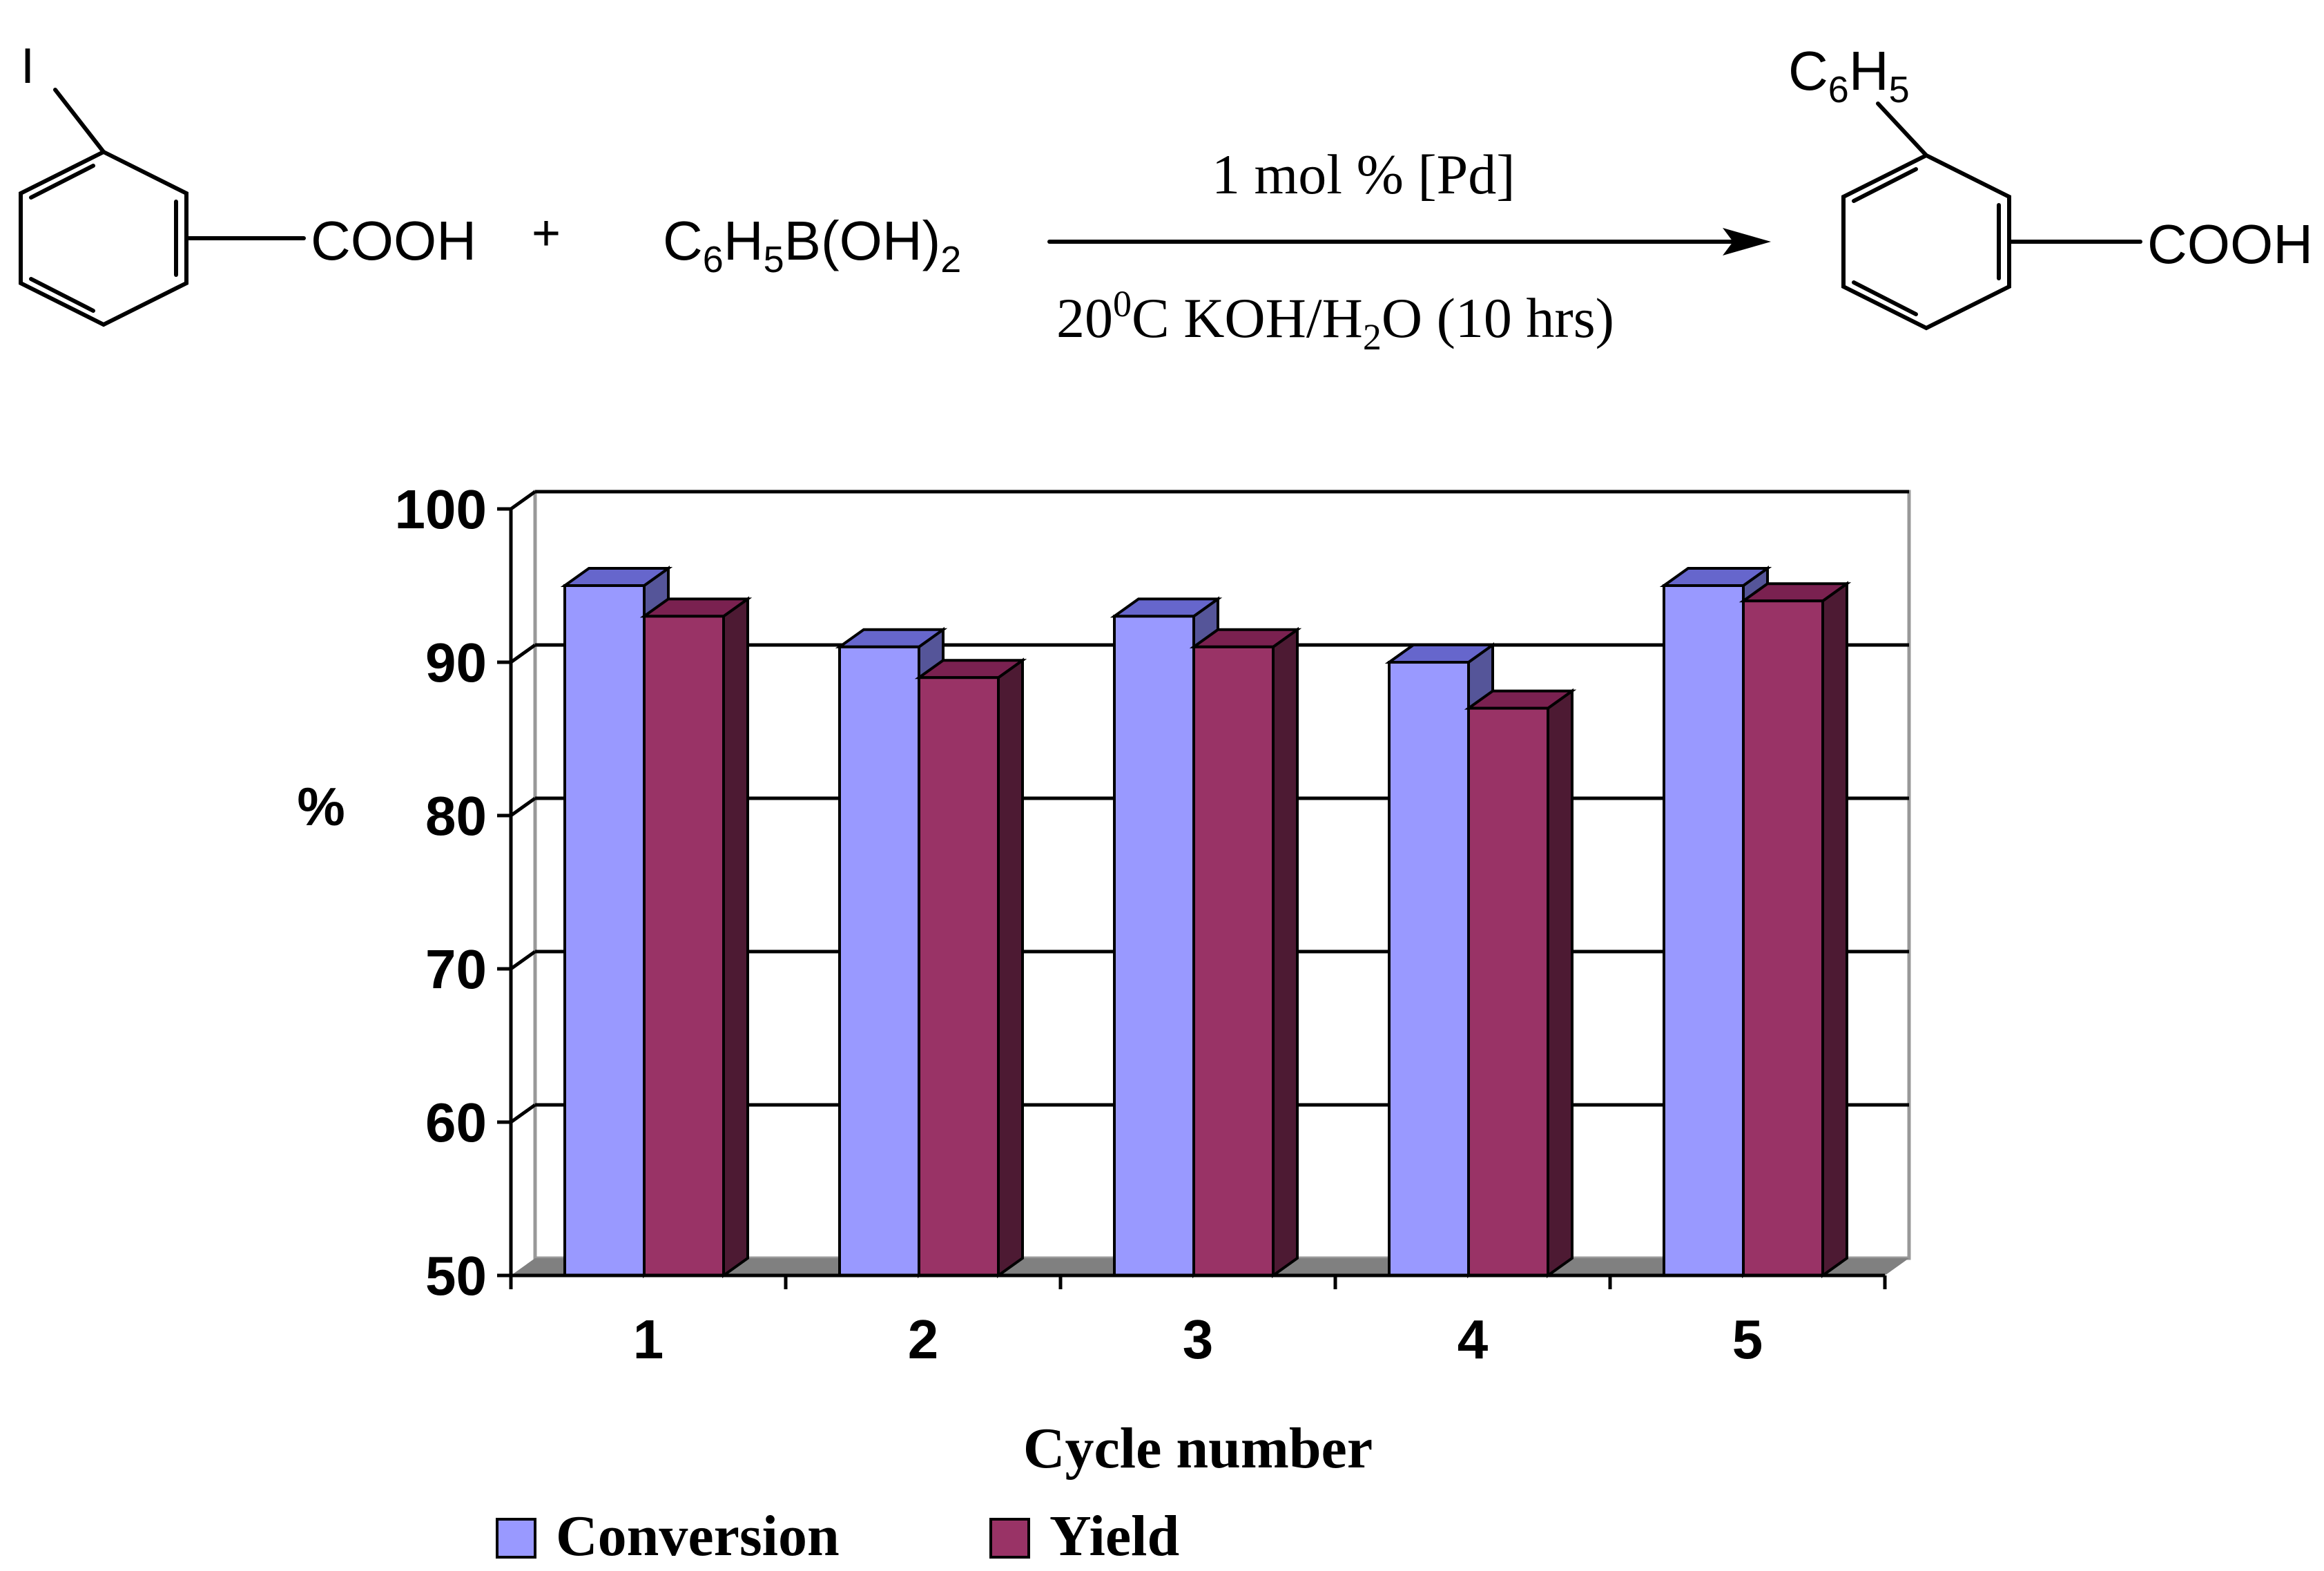 The height and width of the screenshot is (1571, 2324). I want to click on y-tick-label: 70, so click(456, 969).